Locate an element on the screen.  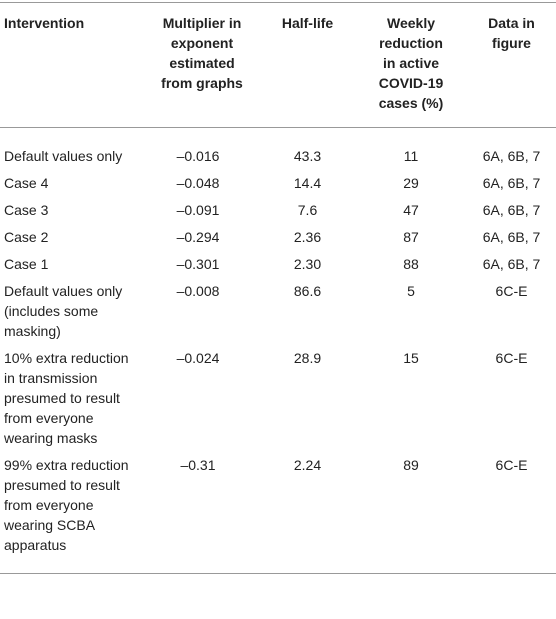
table-cell: 2.24 is located at coordinates (307, 465).